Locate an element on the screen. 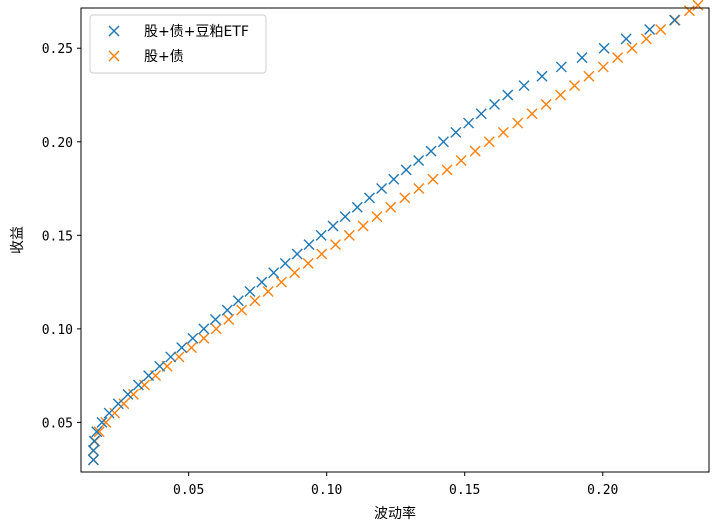 The height and width of the screenshot is (526, 724). legend-label: 股+债+豆粕ETF is located at coordinates (196, 32).